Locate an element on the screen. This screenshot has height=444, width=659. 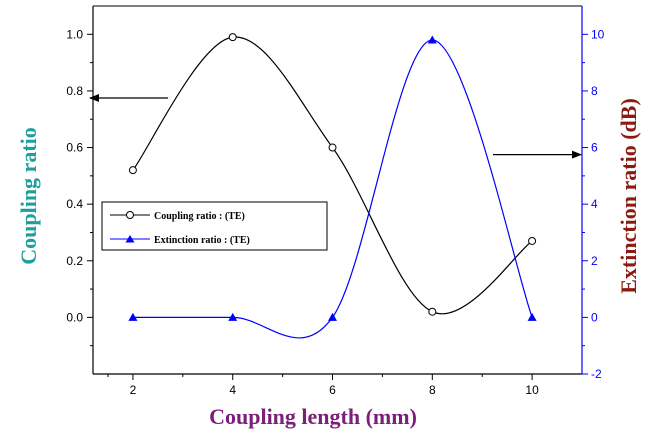
x-axis-title: Coupling length (mm) is located at coordinates (313, 416).